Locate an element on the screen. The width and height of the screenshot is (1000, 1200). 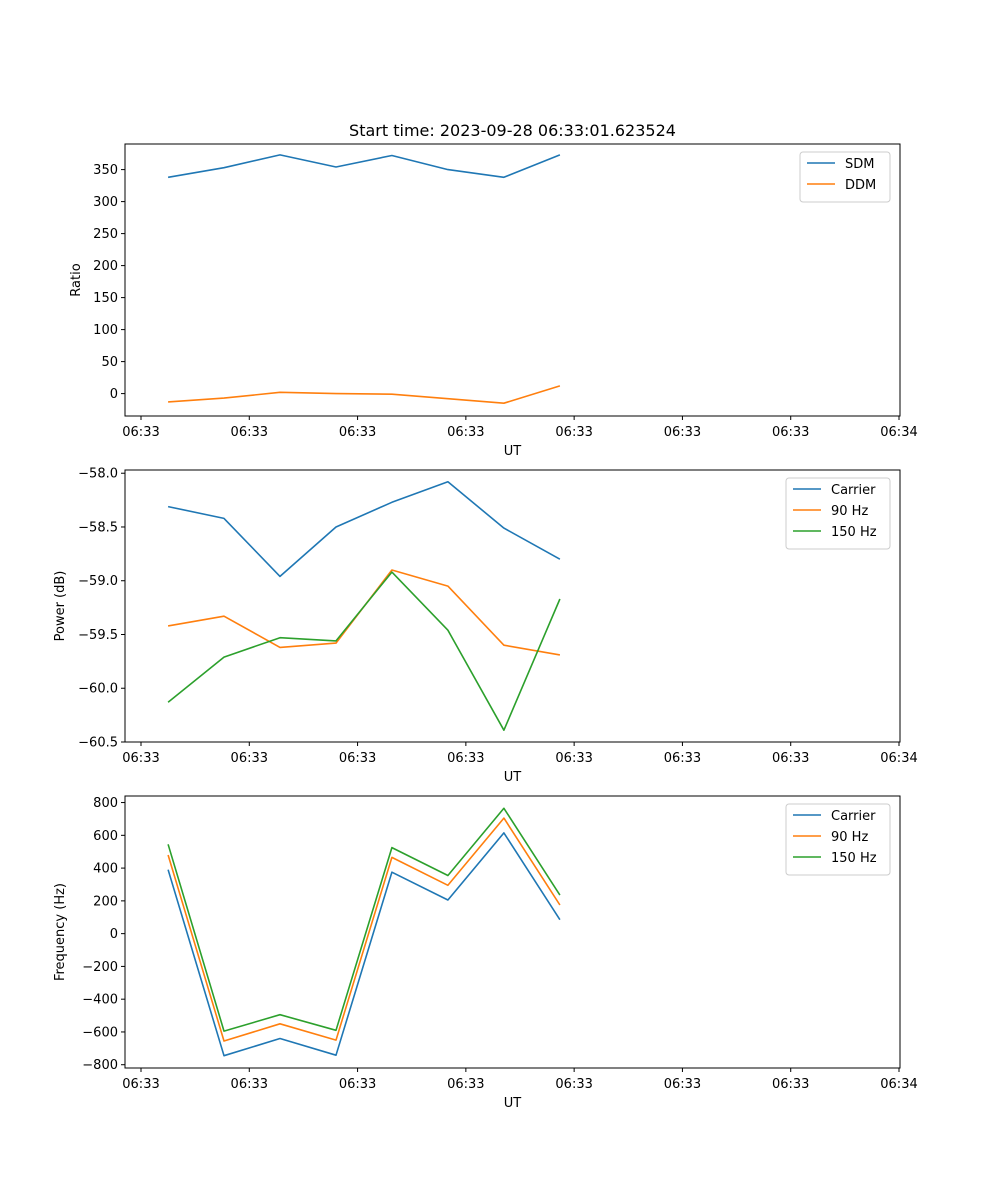
y-axis-label: Frequency (Hz) is located at coordinates (60, 932).